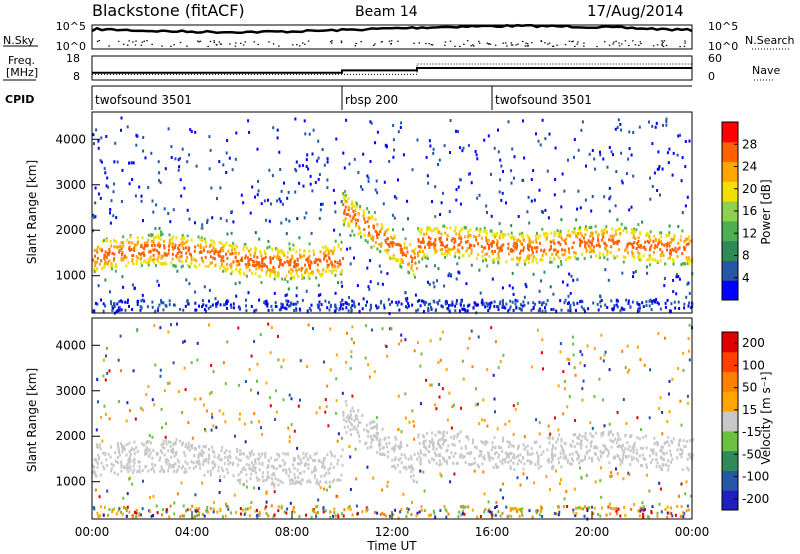 This screenshot has width=800, height=554. What do you see at coordinates (730, 460) in the screenshot?
I see `colorbar-swatch` at bounding box center [730, 460].